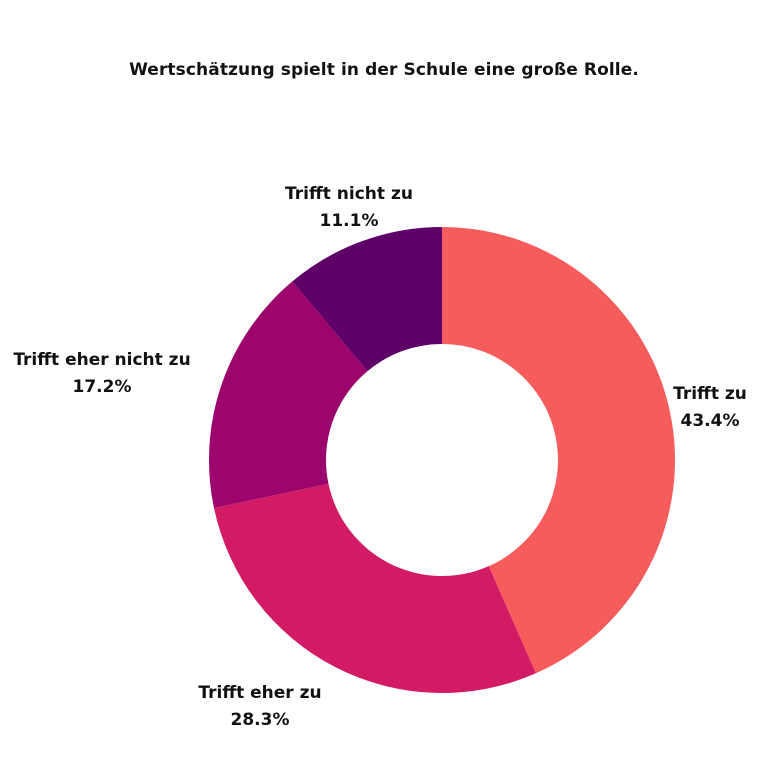 This screenshot has width=768, height=768. What do you see at coordinates (102, 387) in the screenshot?
I see `slice-value-label: 17.2%` at bounding box center [102, 387].